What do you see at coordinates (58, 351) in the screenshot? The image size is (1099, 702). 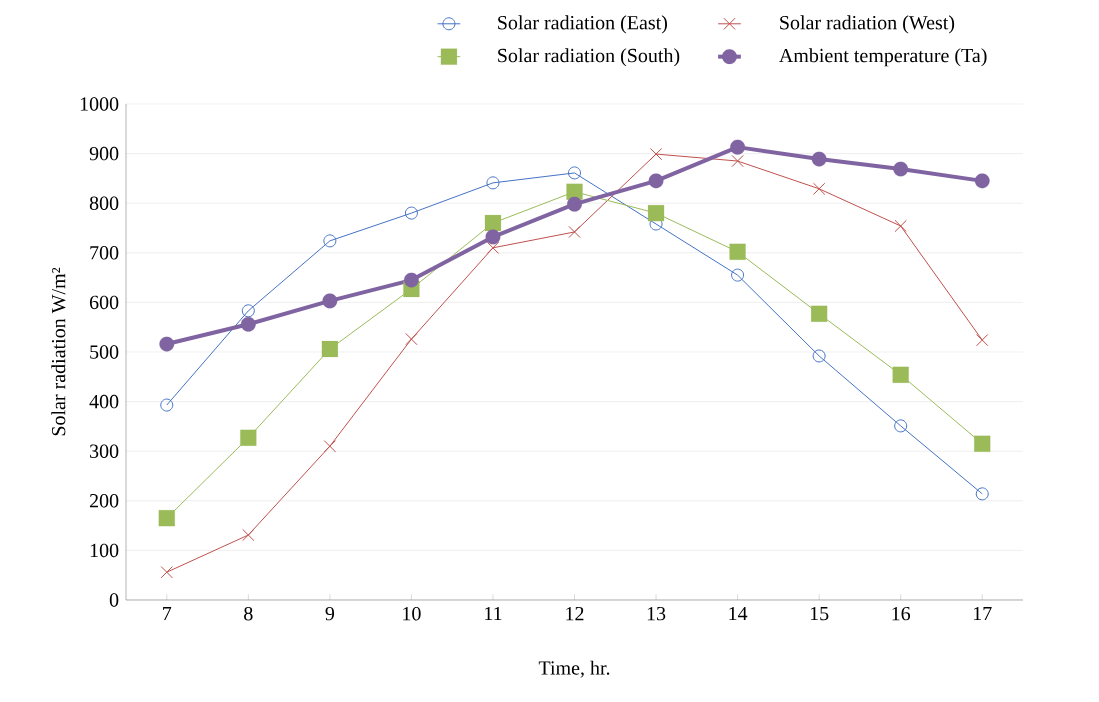 I see `y-axis-title: Solar radiation W/m²` at bounding box center [58, 351].